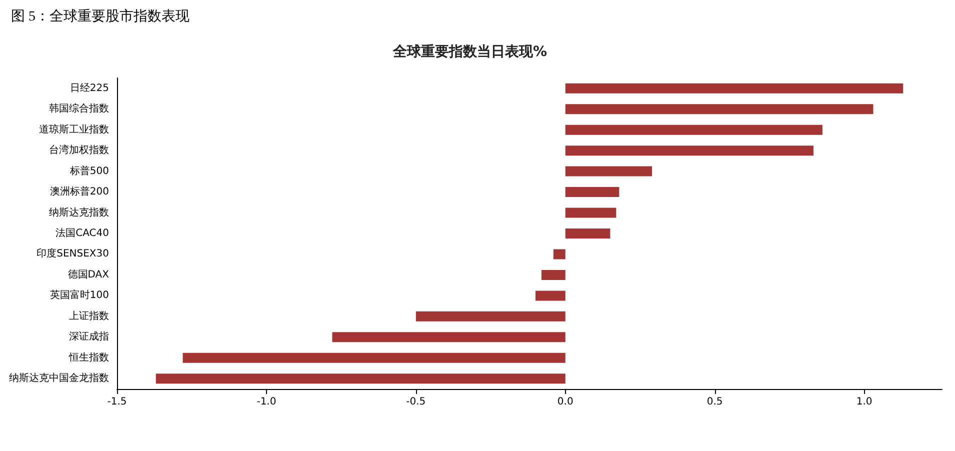 The image size is (955, 451). What do you see at coordinates (88, 357) in the screenshot?
I see `y-tick-label: 恒生指数` at bounding box center [88, 357].